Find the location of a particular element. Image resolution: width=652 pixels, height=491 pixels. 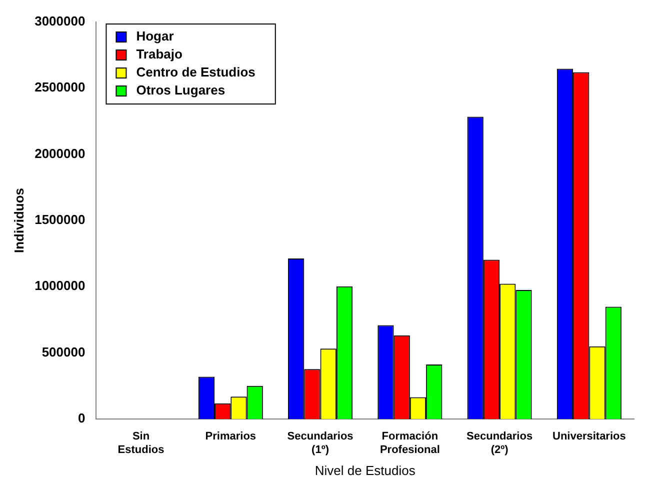

x-tick-label: Sin Estudios is located at coordinates (141, 443).